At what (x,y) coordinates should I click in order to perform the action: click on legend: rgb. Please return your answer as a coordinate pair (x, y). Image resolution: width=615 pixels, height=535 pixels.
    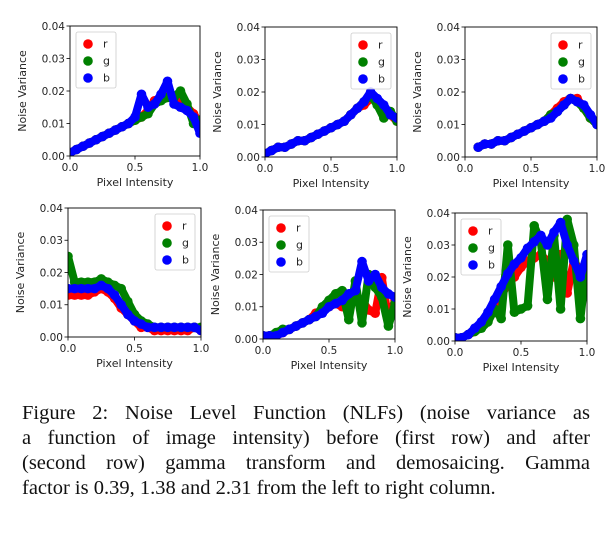
    Looking at the image, I should click on (175, 242).